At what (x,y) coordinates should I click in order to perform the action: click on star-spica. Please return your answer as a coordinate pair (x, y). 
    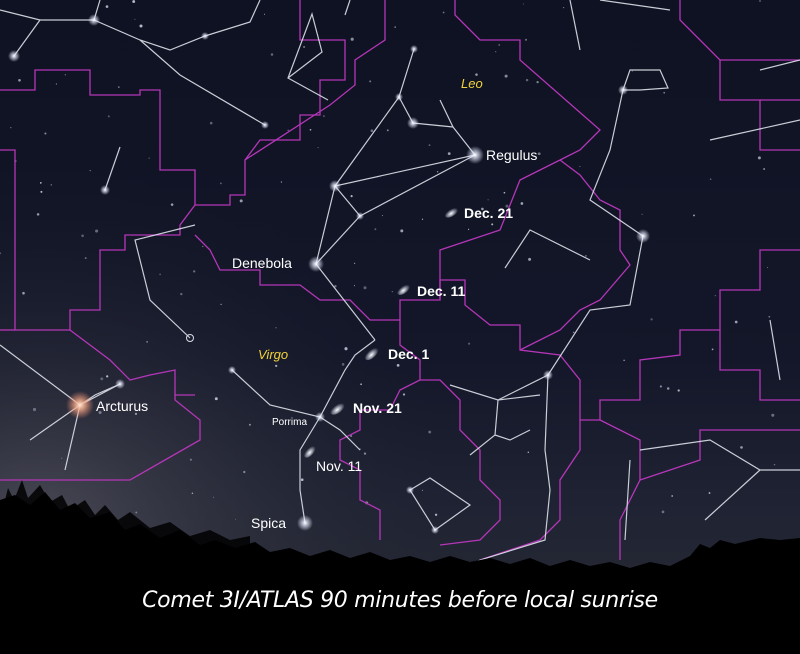
    Looking at the image, I should click on (305, 523).